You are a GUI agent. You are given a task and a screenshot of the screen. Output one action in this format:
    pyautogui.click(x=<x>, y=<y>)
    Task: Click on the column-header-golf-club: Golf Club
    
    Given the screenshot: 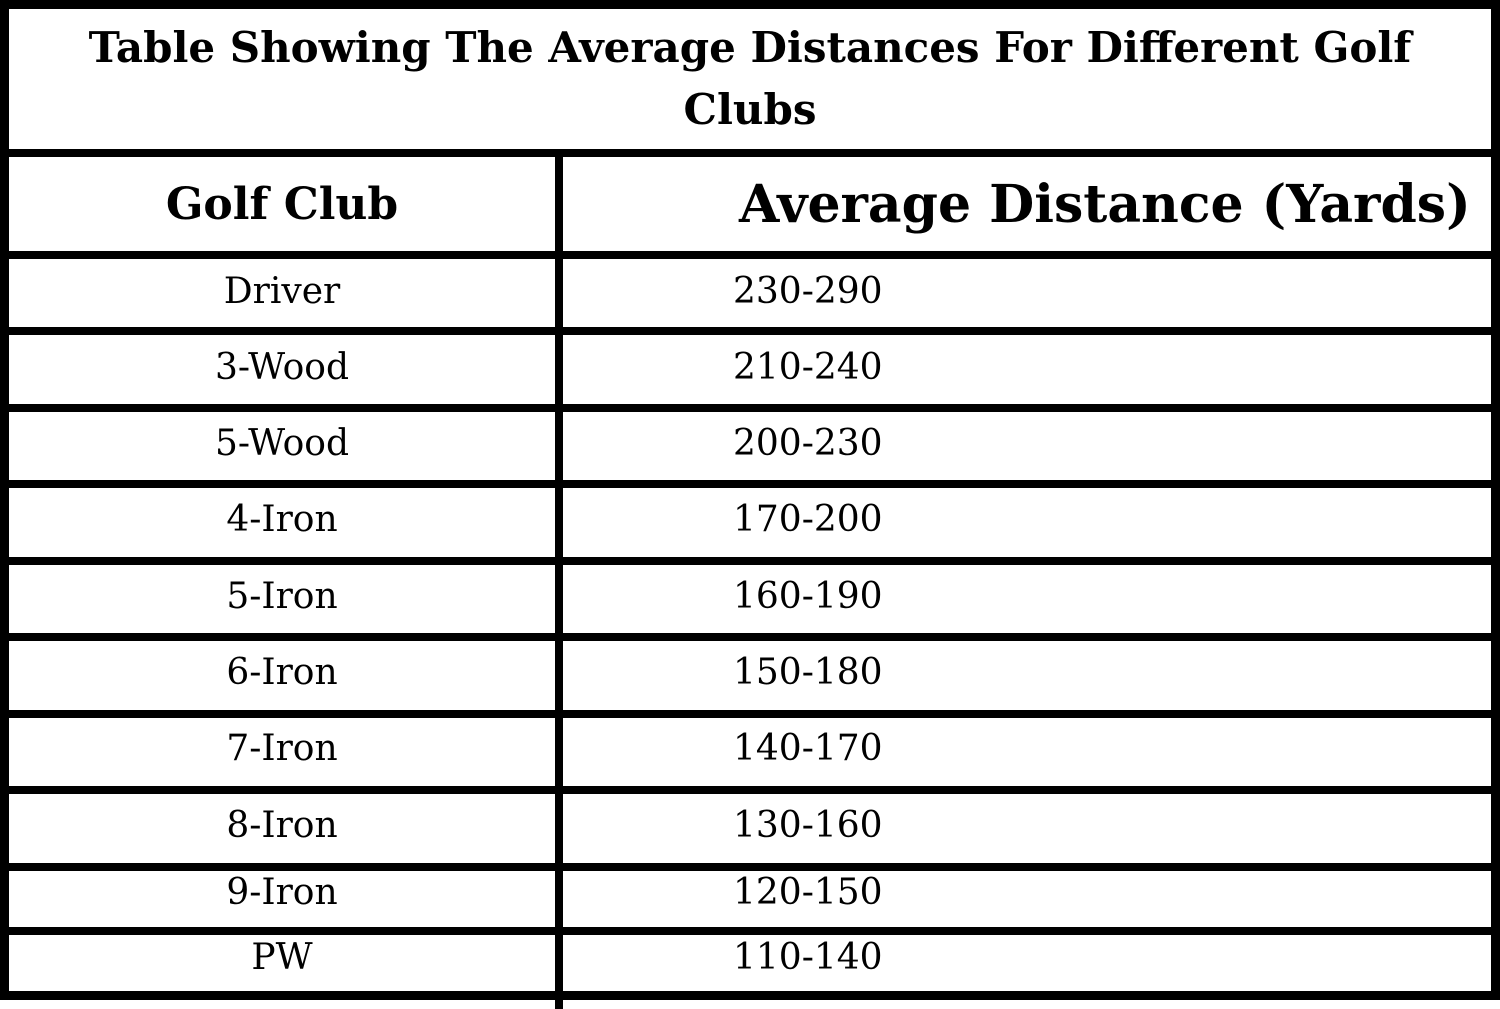 What is the action you would take?
    pyautogui.click(x=282, y=204)
    